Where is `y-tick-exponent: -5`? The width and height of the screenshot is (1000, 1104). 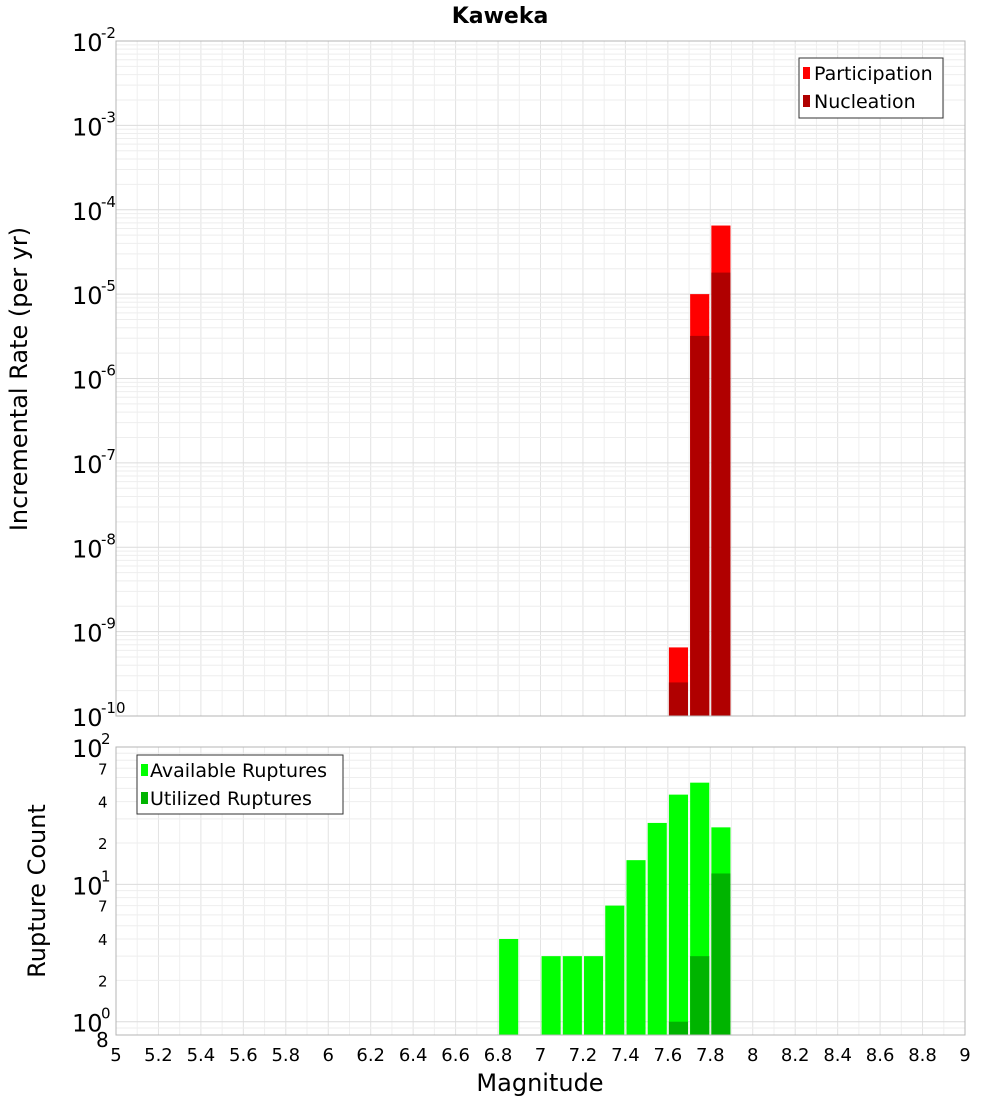
y-tick-exponent: -5 is located at coordinates (108, 286).